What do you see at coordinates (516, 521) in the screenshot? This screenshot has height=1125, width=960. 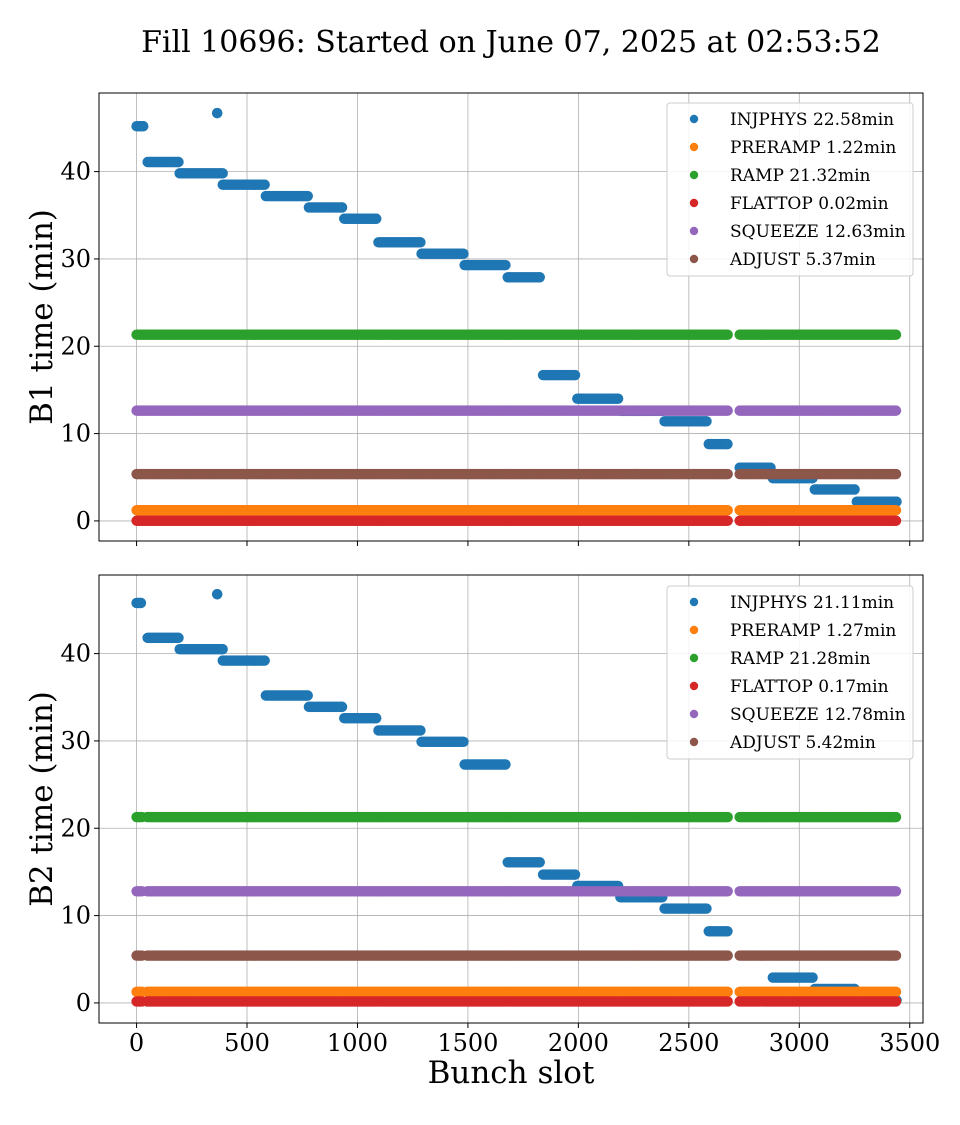 I see `series-flattop` at bounding box center [516, 521].